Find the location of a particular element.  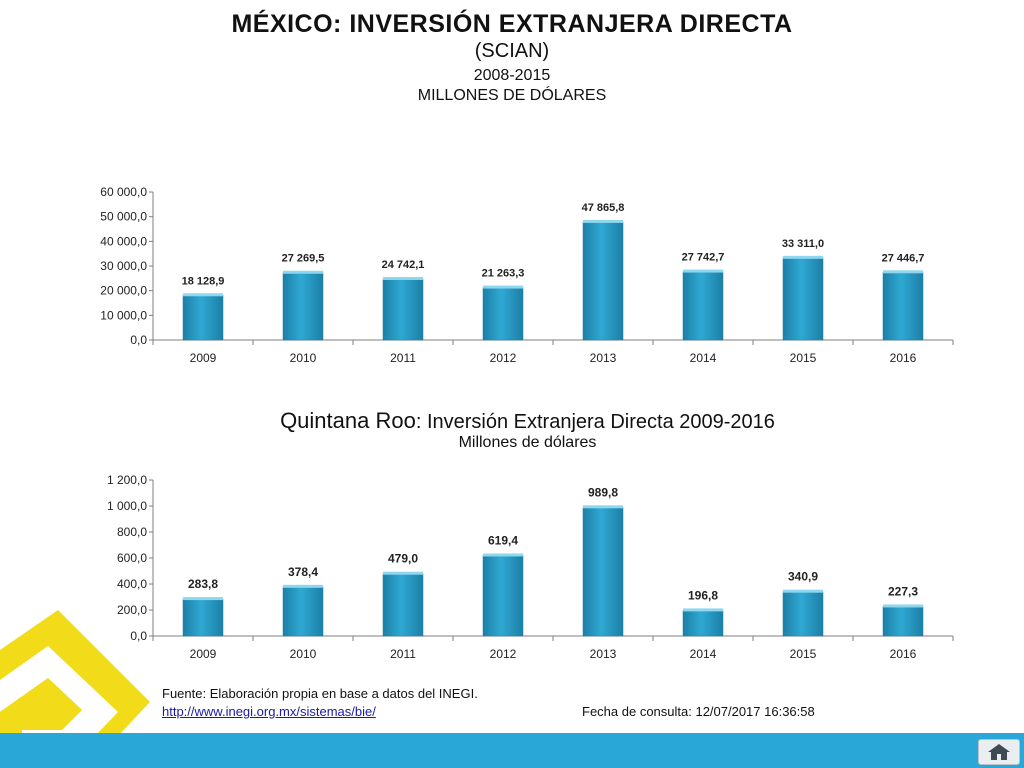

y-tick-label: 400,0 is located at coordinates (132, 584).